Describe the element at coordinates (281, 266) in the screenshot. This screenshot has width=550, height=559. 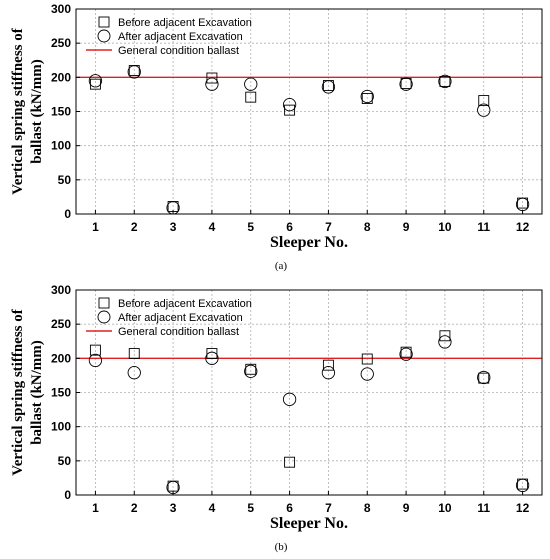
I see `panel-label: (a)` at that location.